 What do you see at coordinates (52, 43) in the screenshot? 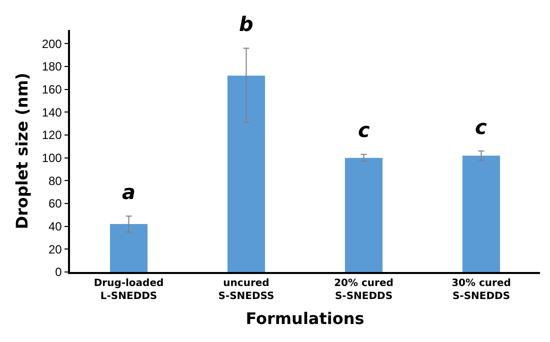
I see `y-tick-label: 200` at bounding box center [52, 43].